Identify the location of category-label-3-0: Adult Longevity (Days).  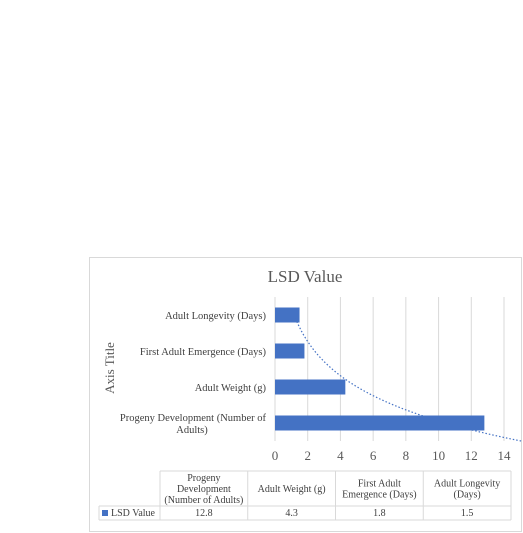
(215, 316).